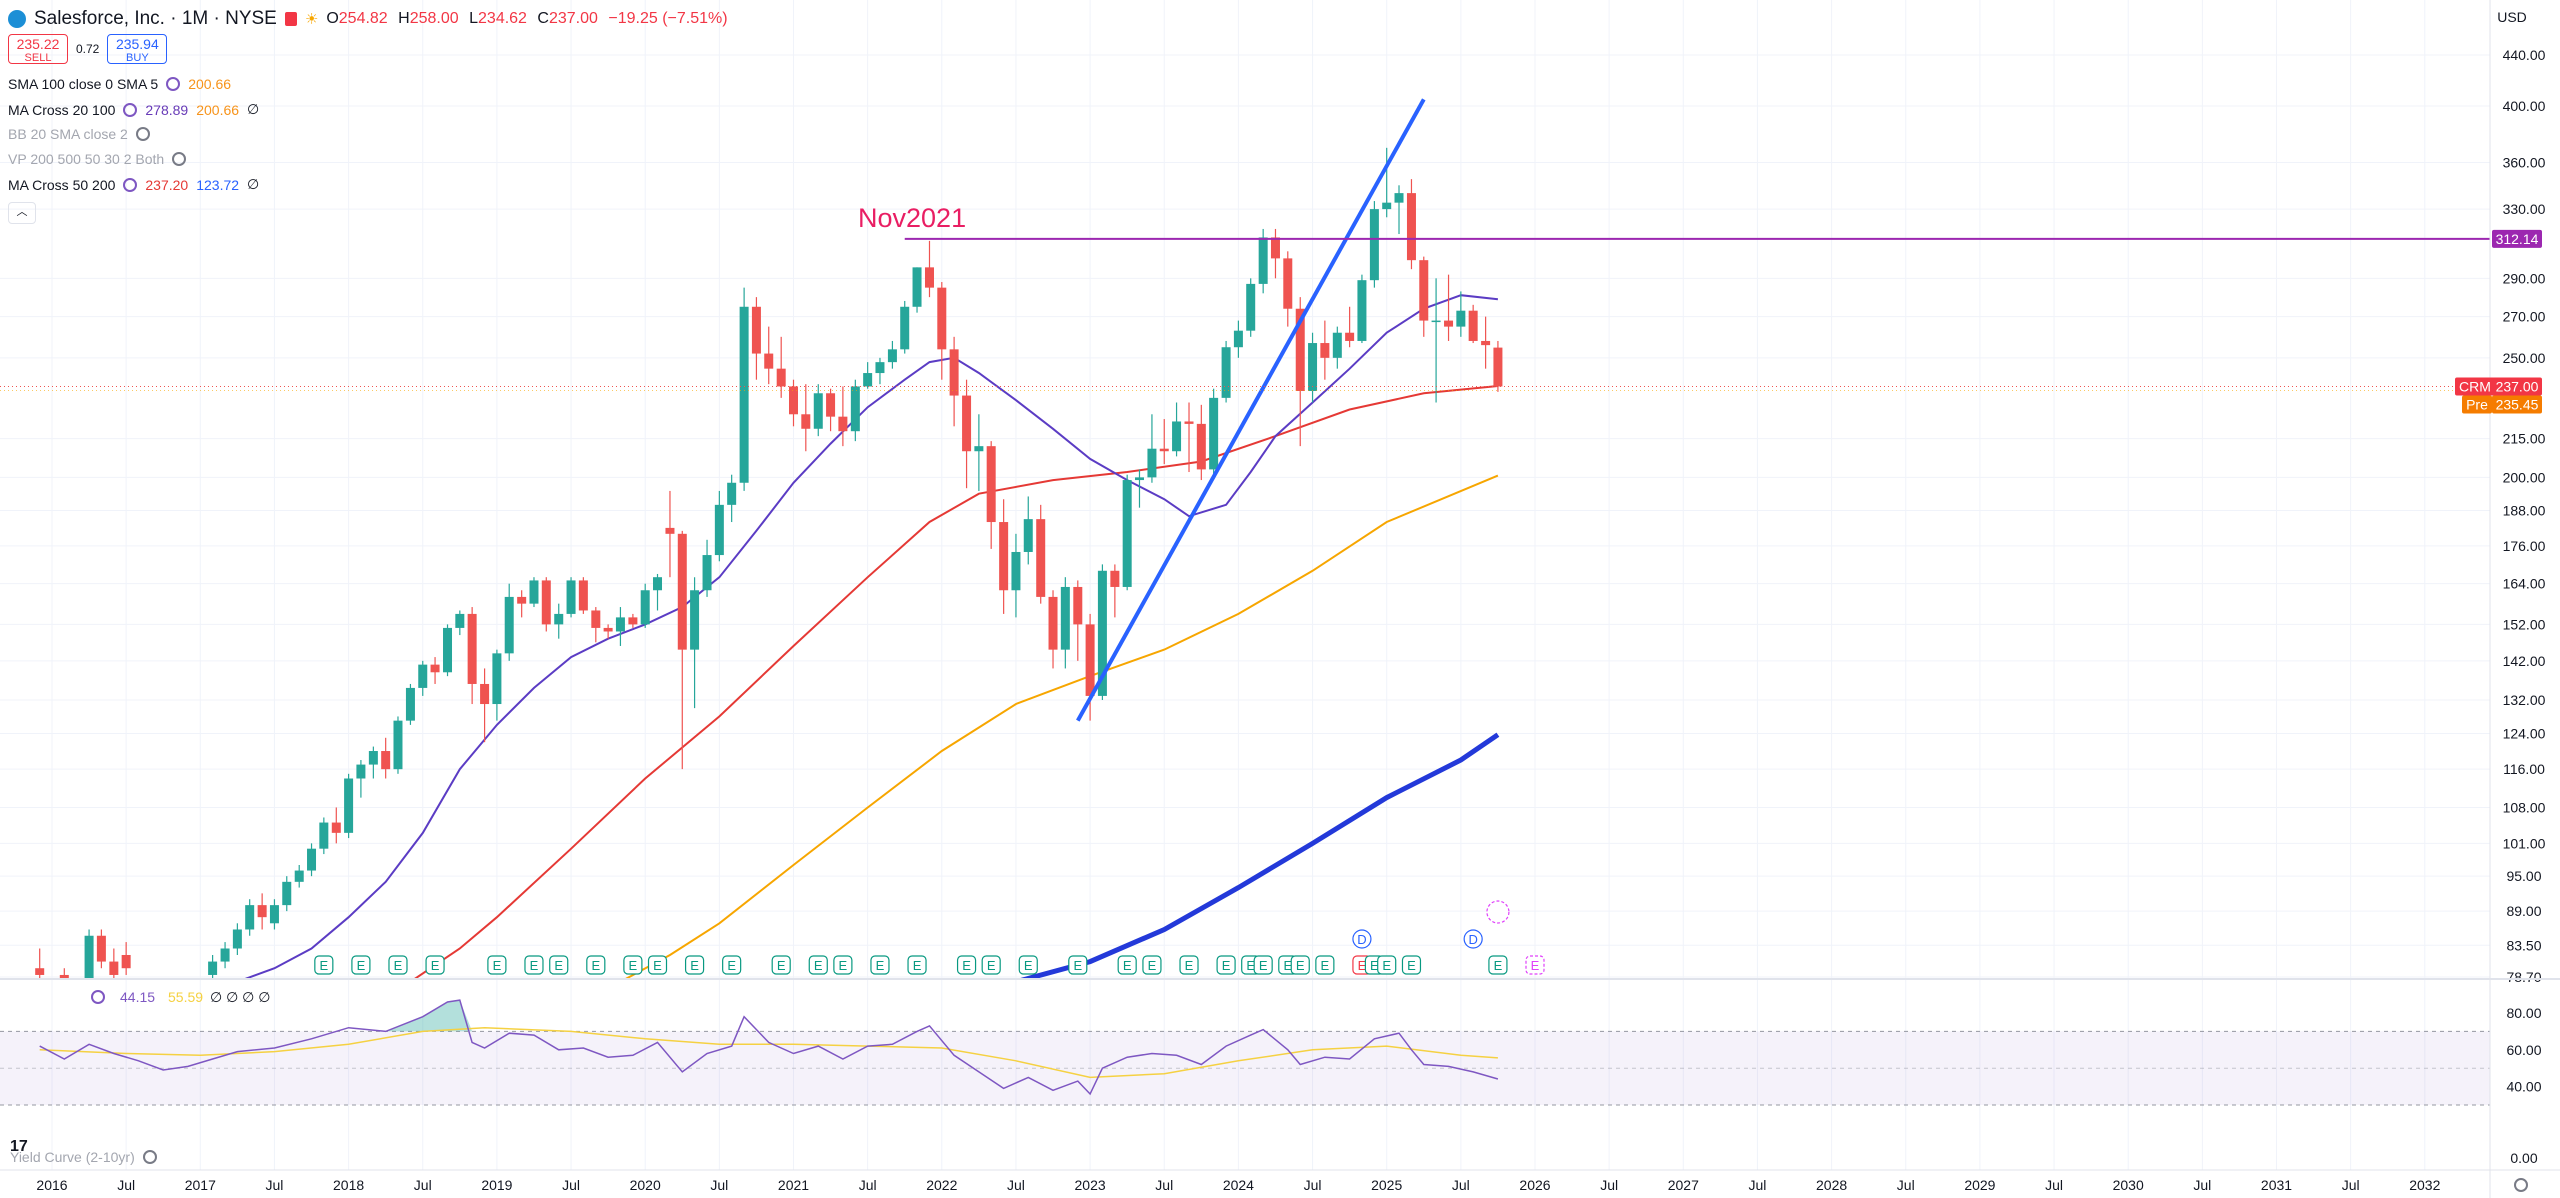 Image resolution: width=2560 pixels, height=1198 pixels. What do you see at coordinates (929, 937) in the screenshot?
I see `event-markers: E E E E E E E E E E E E E E E E E E E E E E E E E E E E E E E E E E E ED D` at bounding box center [929, 937].